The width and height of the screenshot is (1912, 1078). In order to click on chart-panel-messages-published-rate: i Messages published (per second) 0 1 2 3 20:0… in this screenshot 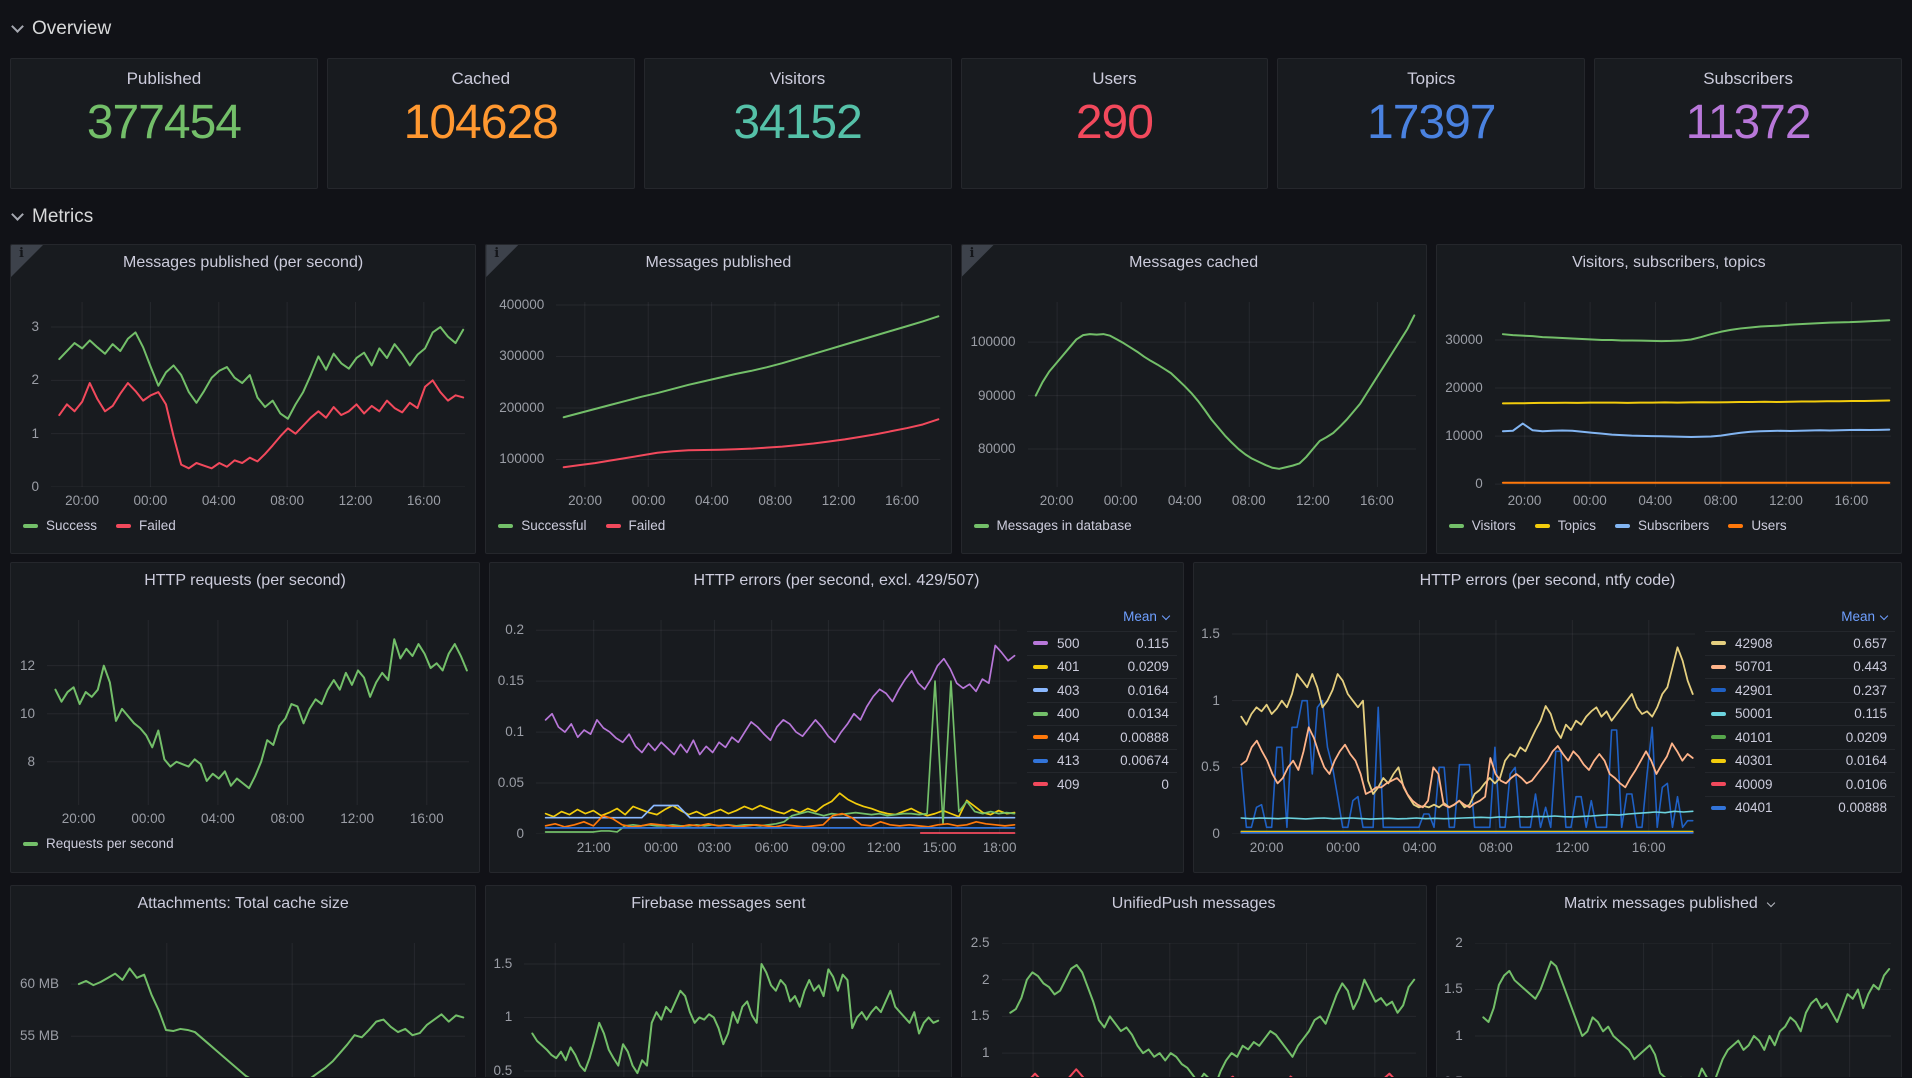, I will do `click(243, 399)`.